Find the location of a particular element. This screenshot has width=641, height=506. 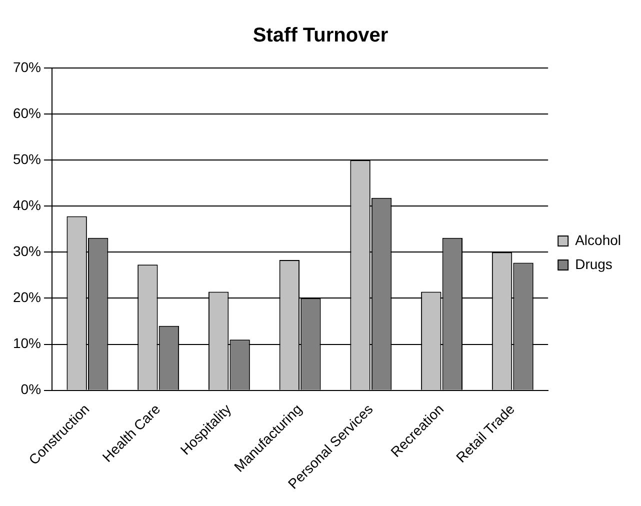

y-tick-label: 40% is located at coordinates (27, 205).